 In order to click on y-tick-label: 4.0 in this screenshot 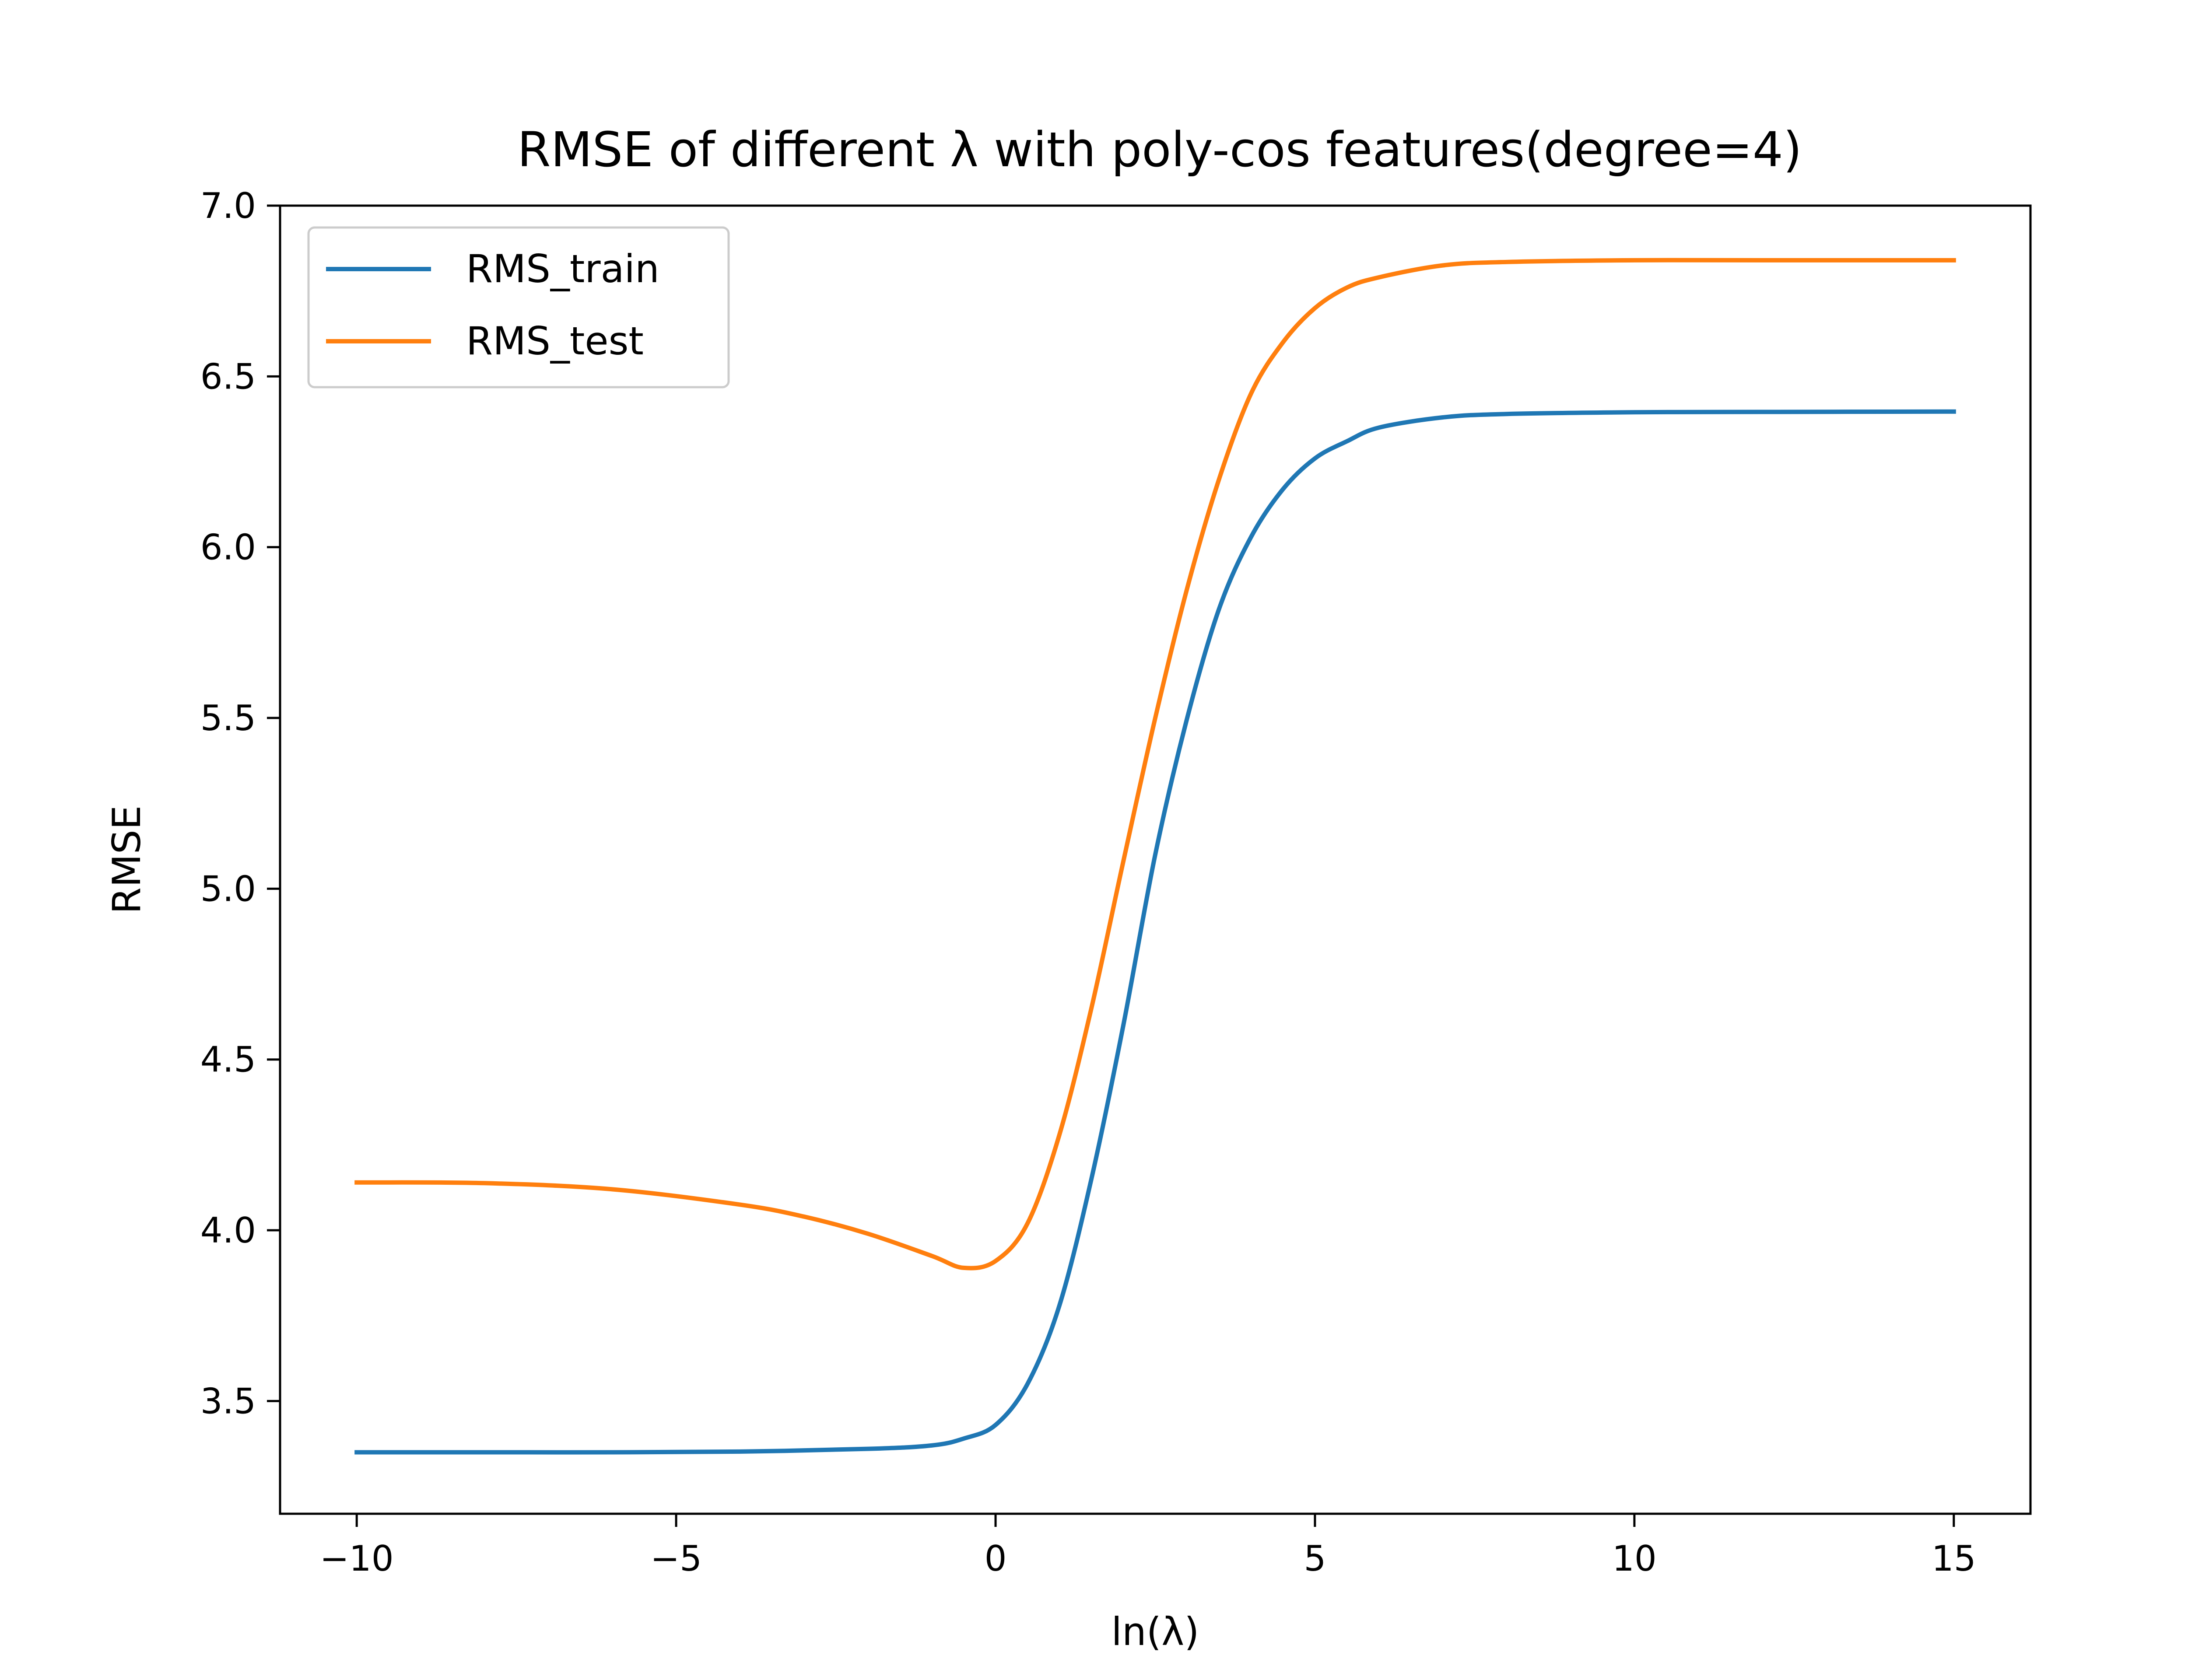, I will do `click(228, 1230)`.